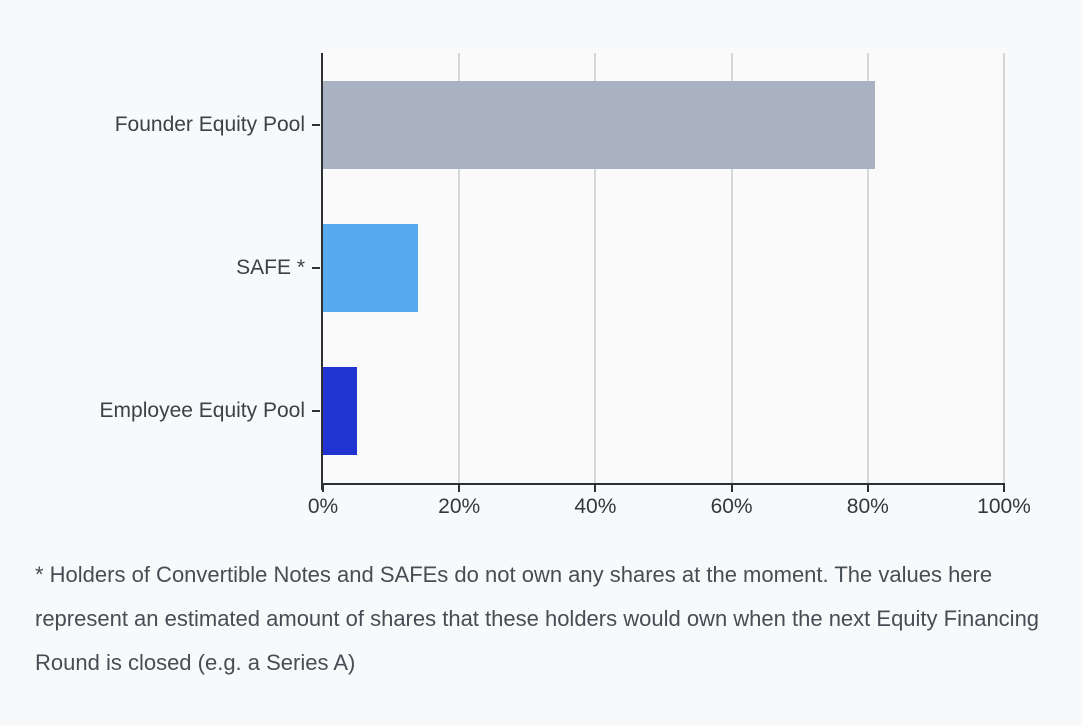 The height and width of the screenshot is (726, 1082). Describe the element at coordinates (340, 411) in the screenshot. I see `bar-employee-equity-pool` at that location.